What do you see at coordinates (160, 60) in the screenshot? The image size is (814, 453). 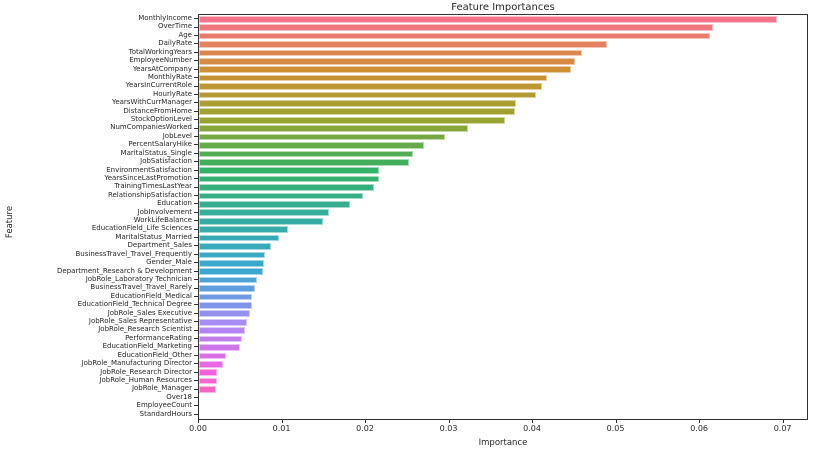 I see `y-tick-label: EmployeeNumber` at bounding box center [160, 60].